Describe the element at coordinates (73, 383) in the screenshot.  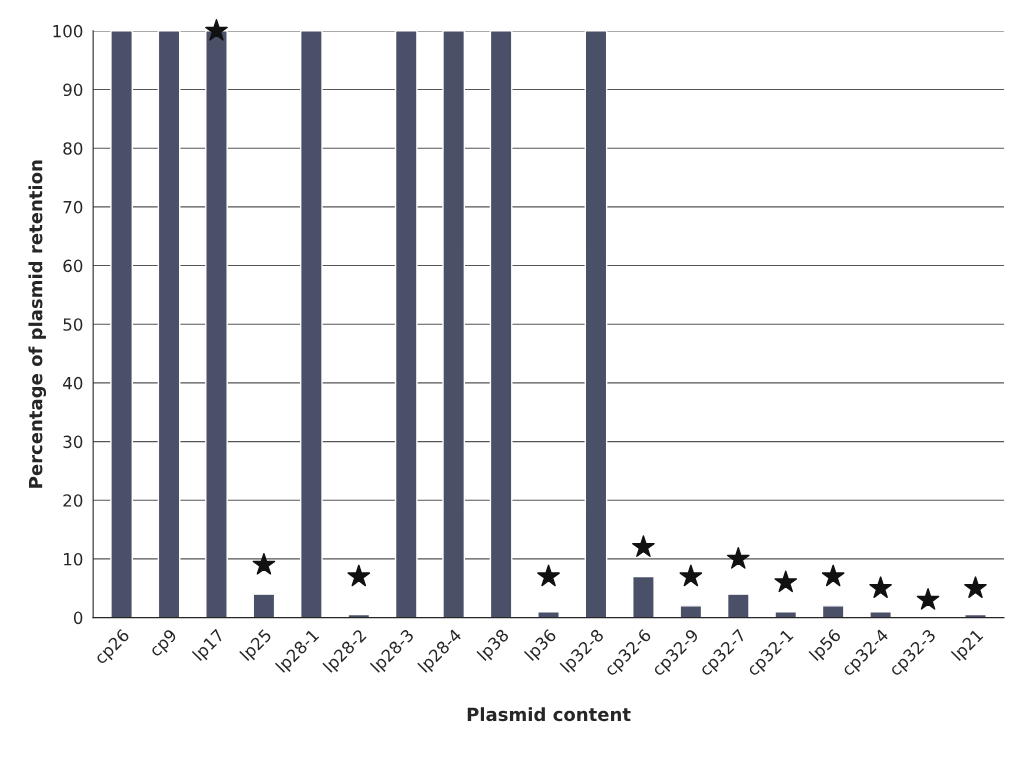
I see `y-tick-label: 40` at that location.